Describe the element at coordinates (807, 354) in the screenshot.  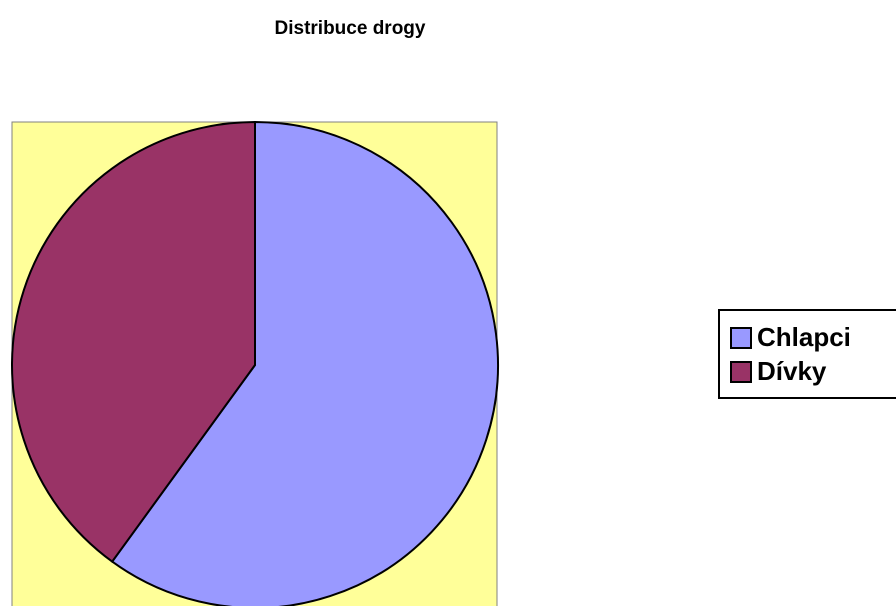
I see `legend-box` at that location.